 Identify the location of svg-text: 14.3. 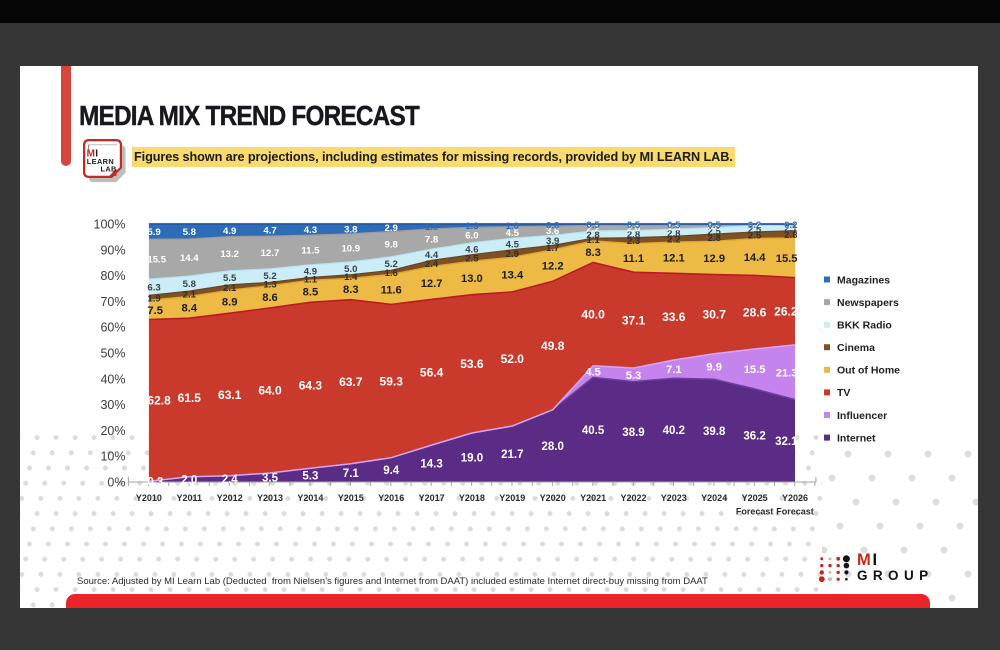
(431, 465).